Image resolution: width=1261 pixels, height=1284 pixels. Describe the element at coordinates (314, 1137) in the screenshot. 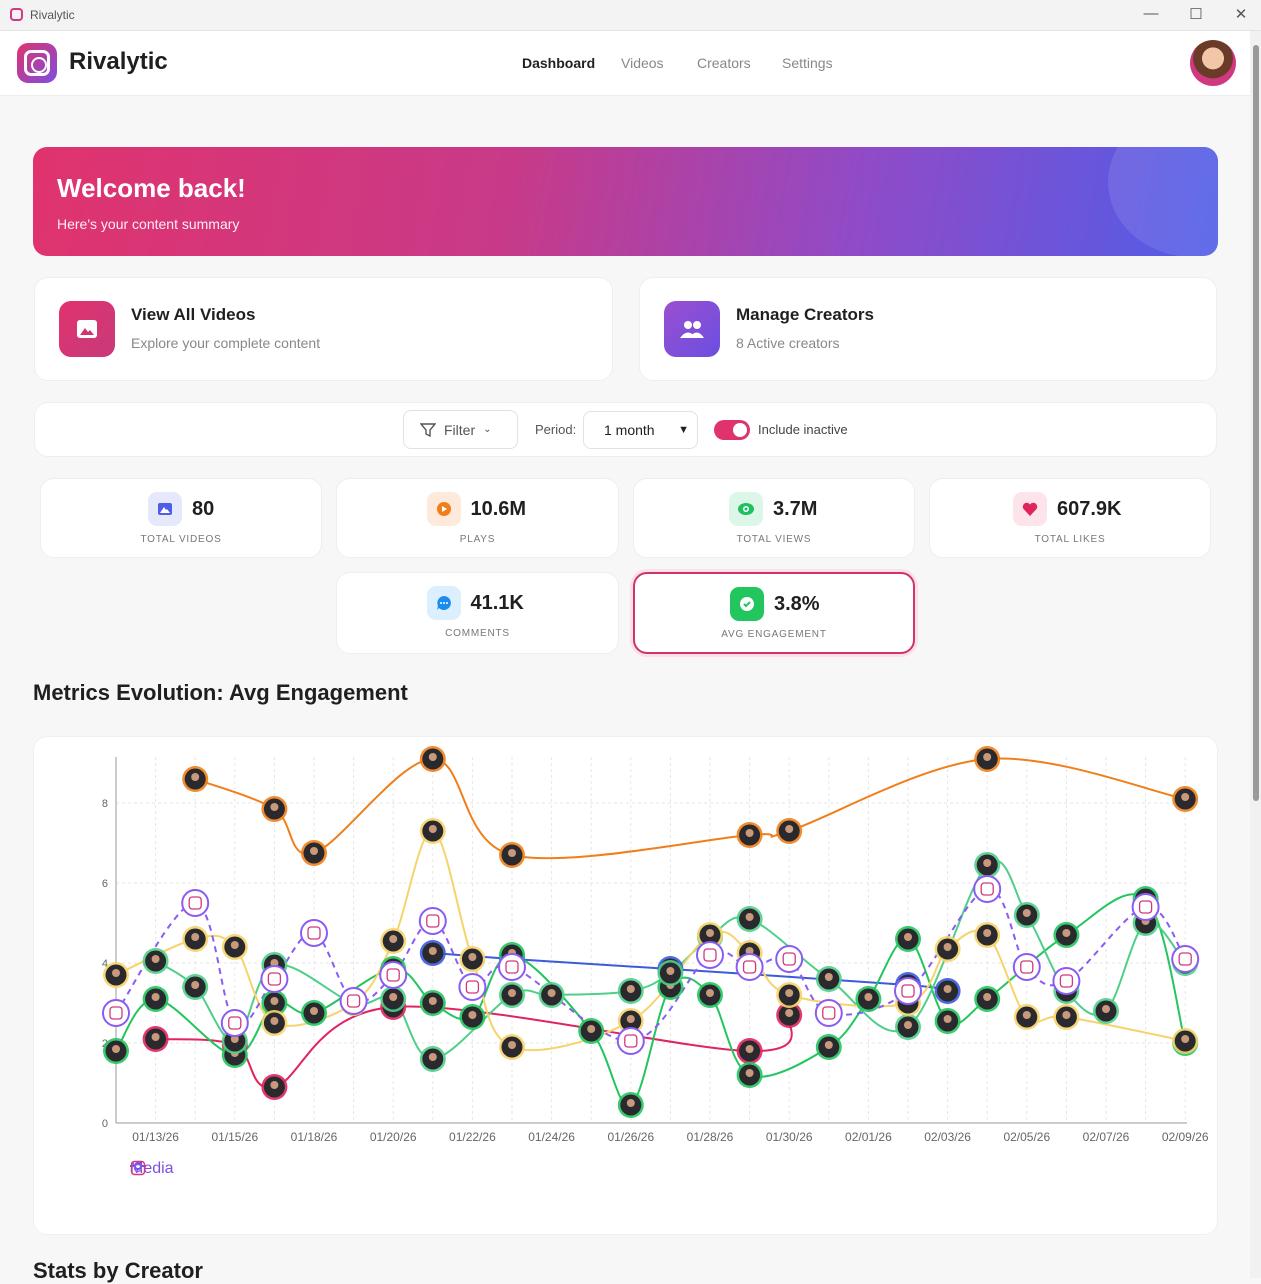

I see `x-tick-label: 01/18/26` at that location.